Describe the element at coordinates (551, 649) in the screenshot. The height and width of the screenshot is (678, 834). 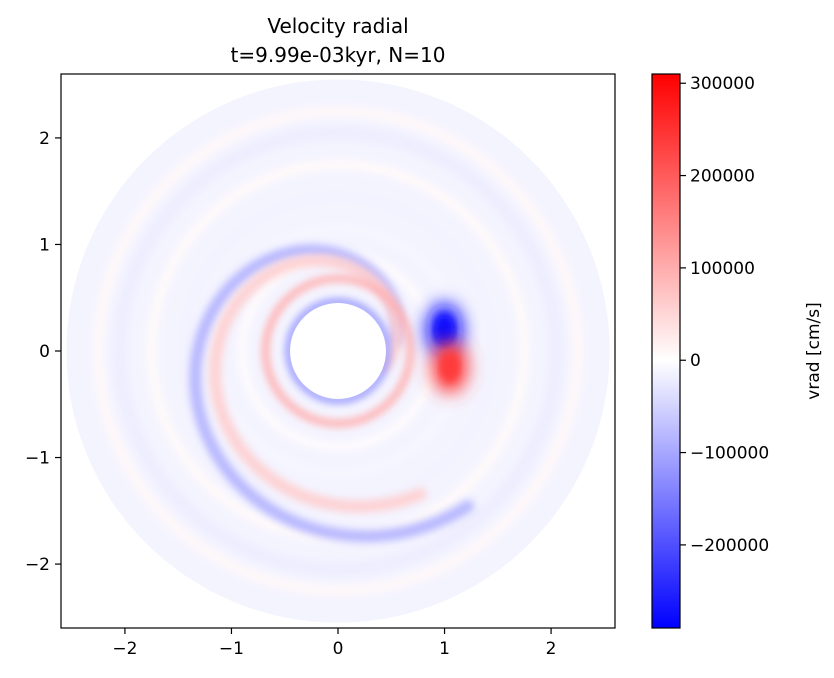
I see `x-tick-label: 2` at that location.